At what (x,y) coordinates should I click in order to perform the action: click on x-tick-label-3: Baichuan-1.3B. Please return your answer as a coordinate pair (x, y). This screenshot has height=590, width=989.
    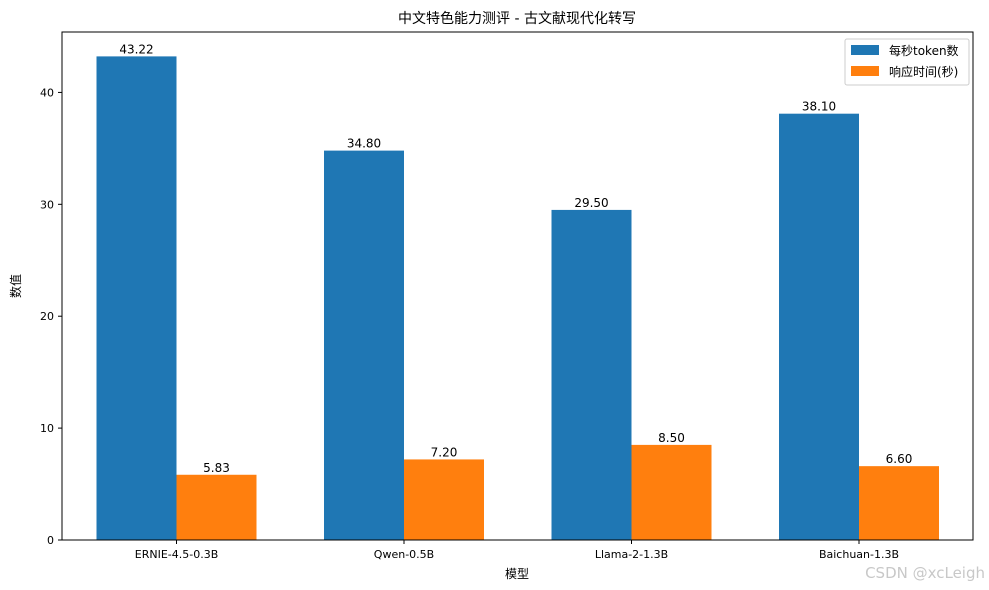
    Looking at the image, I should click on (859, 554).